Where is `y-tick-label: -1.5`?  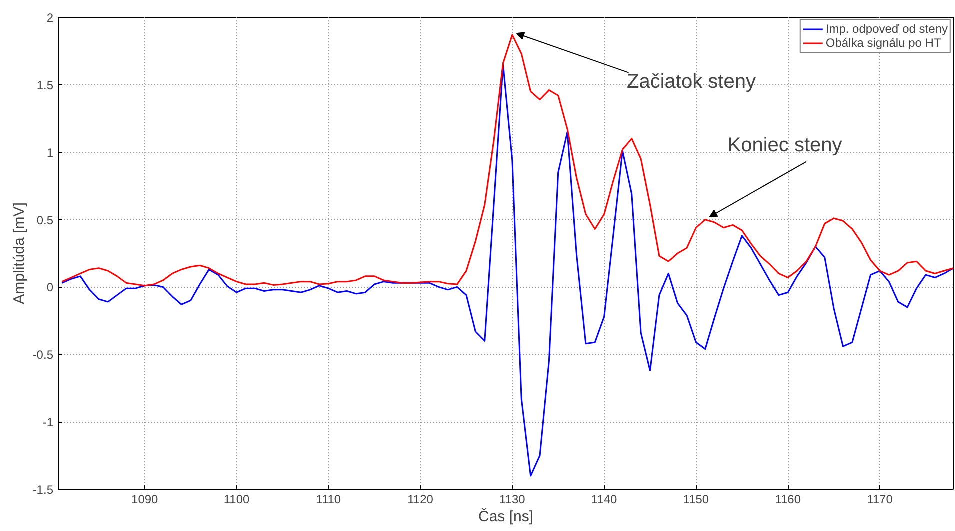
y-tick-label: -1.5 is located at coordinates (43, 490).